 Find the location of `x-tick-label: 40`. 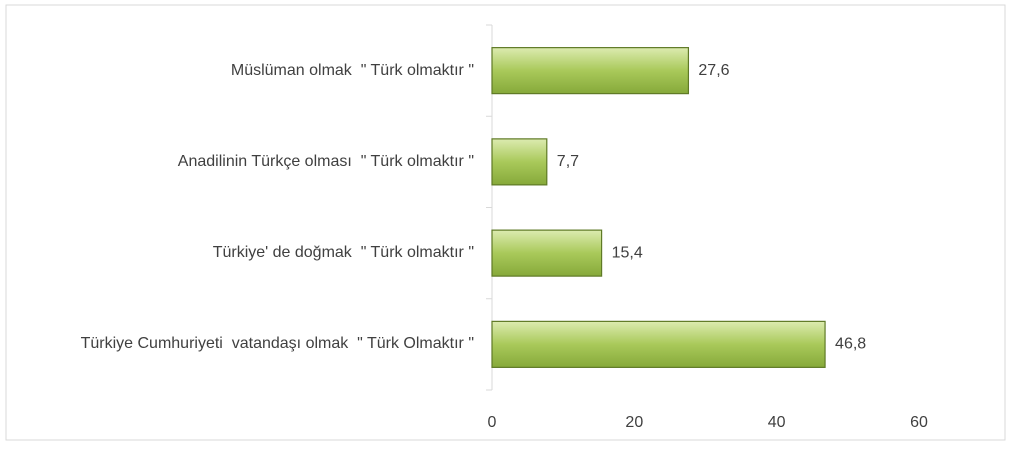

x-tick-label: 40 is located at coordinates (777, 422).